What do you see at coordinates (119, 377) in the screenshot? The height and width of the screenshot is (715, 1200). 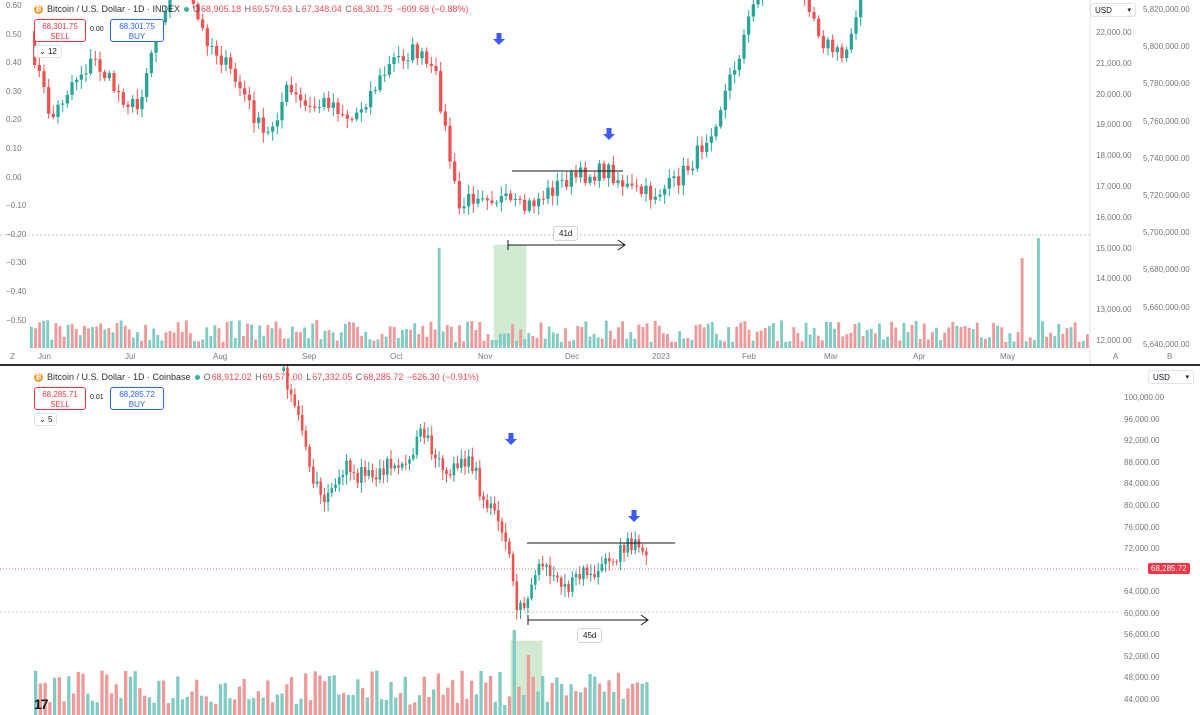 I see `bottom-symbol-title: Bitcoin / U.S. Dollar · 1D · Coinbase` at bounding box center [119, 377].